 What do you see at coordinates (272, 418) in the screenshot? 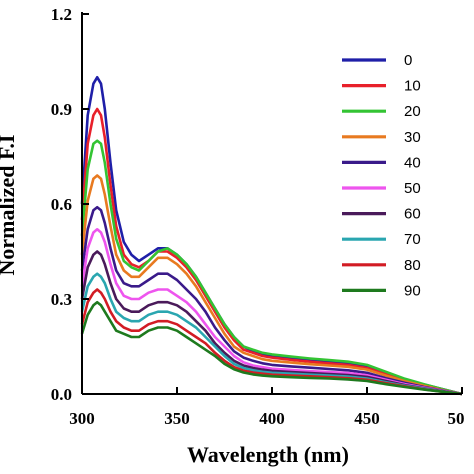
I see `x-tick-label: 400` at bounding box center [272, 418].